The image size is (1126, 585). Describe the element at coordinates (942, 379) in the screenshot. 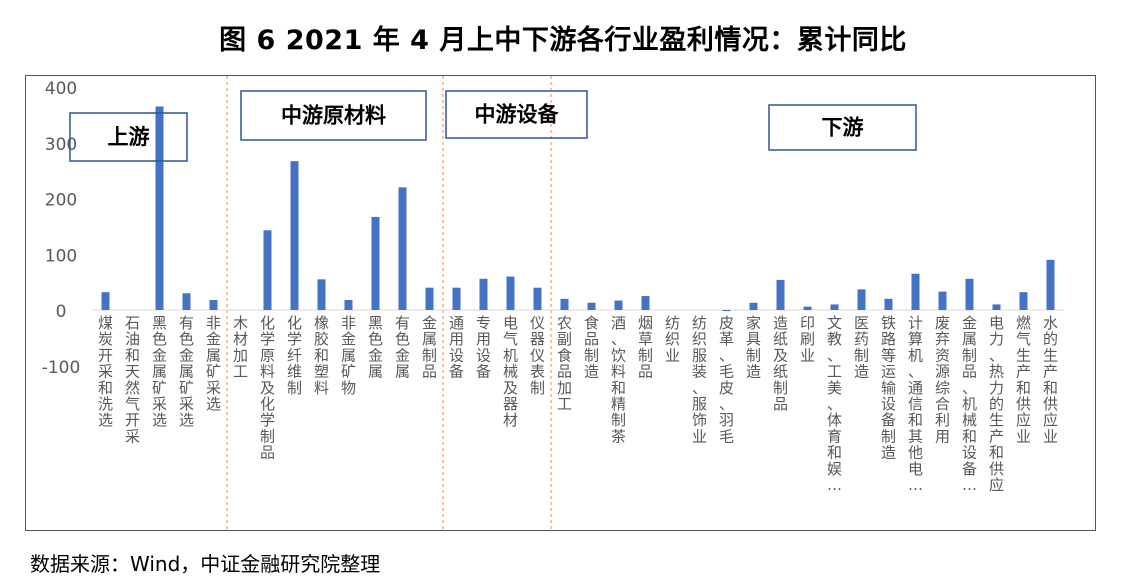

I see `x-tick-label: 废弃资源综合利用` at that location.